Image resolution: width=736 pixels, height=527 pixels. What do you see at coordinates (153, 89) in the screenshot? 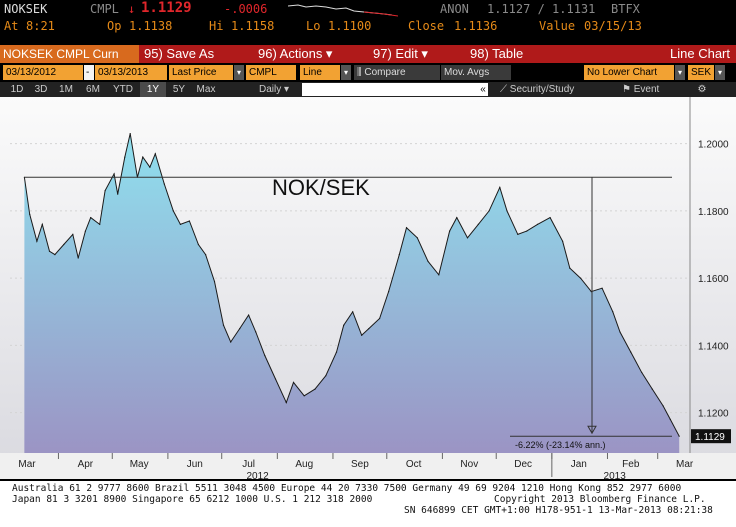
I see `range-1y: 1Y` at bounding box center [153, 89].